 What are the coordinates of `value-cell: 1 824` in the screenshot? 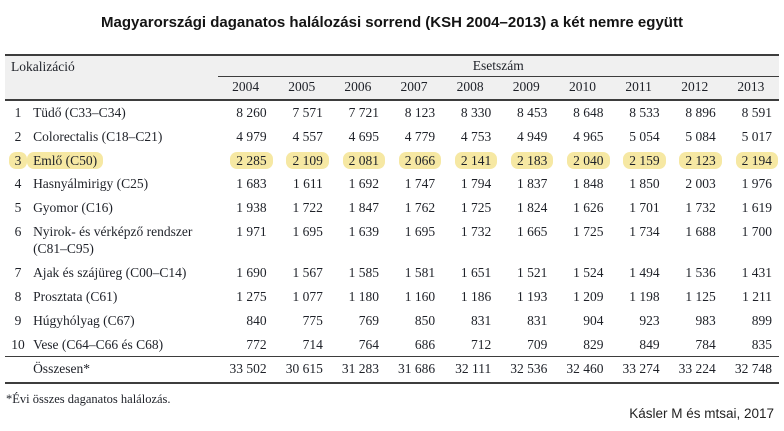 It's located at (532, 208).